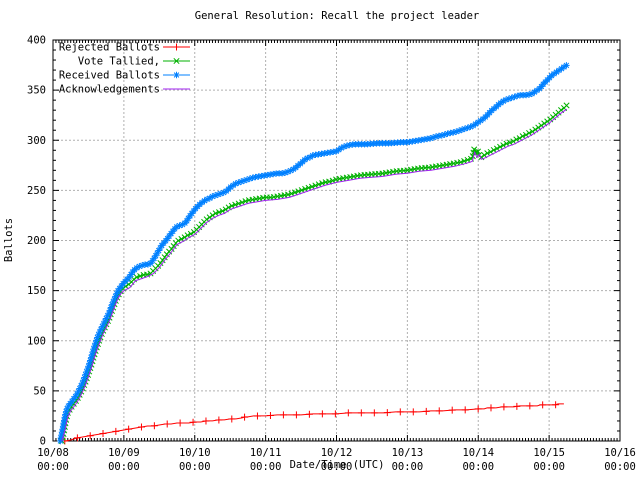 The height and width of the screenshot is (480, 640). What do you see at coordinates (176, 75) in the screenshot?
I see `legend-sample-received-ballots` at bounding box center [176, 75].